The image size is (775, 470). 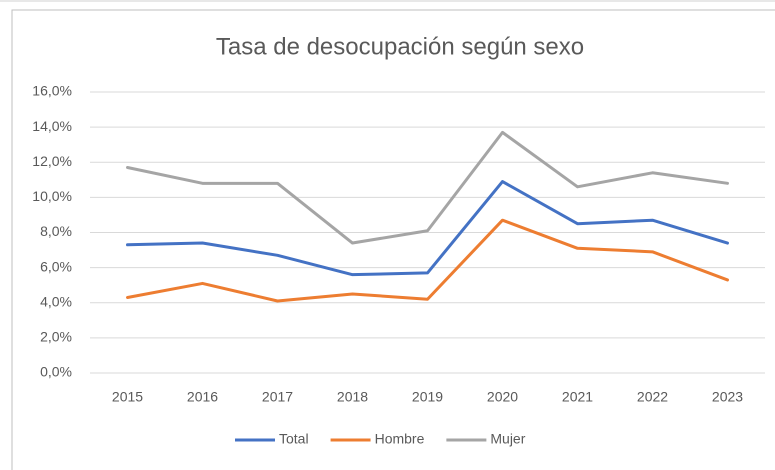 I want to click on legend-label: Mujer, so click(x=507, y=439).